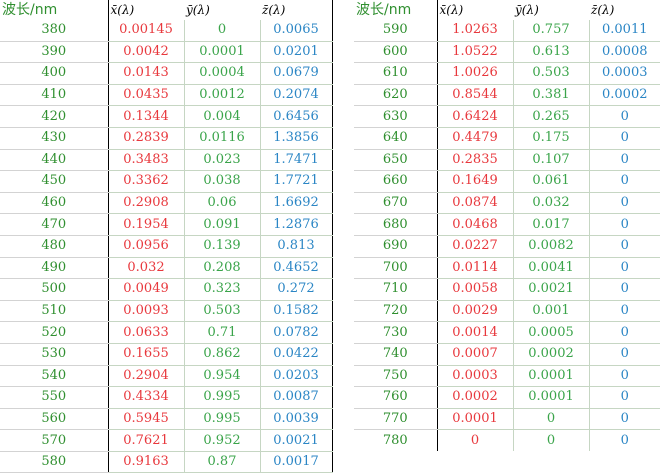 This screenshot has height=473, width=660. I want to click on table-row: 390 0.0042 0.0001 0.0201, so click(166, 52).